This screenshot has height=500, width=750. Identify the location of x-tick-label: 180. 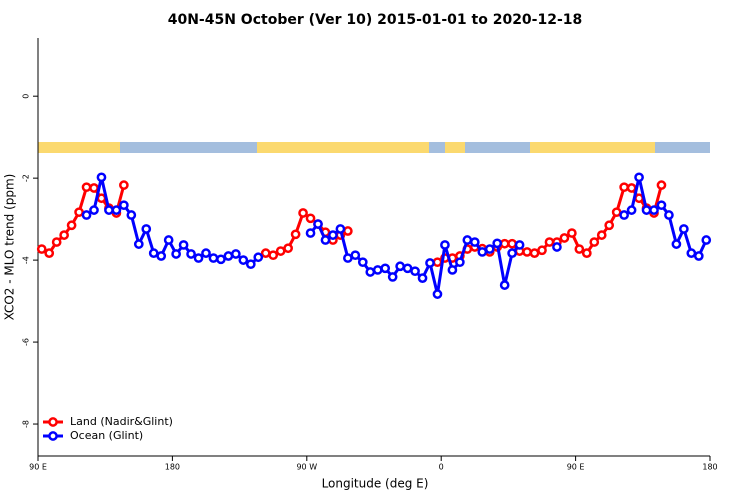
(172, 467).